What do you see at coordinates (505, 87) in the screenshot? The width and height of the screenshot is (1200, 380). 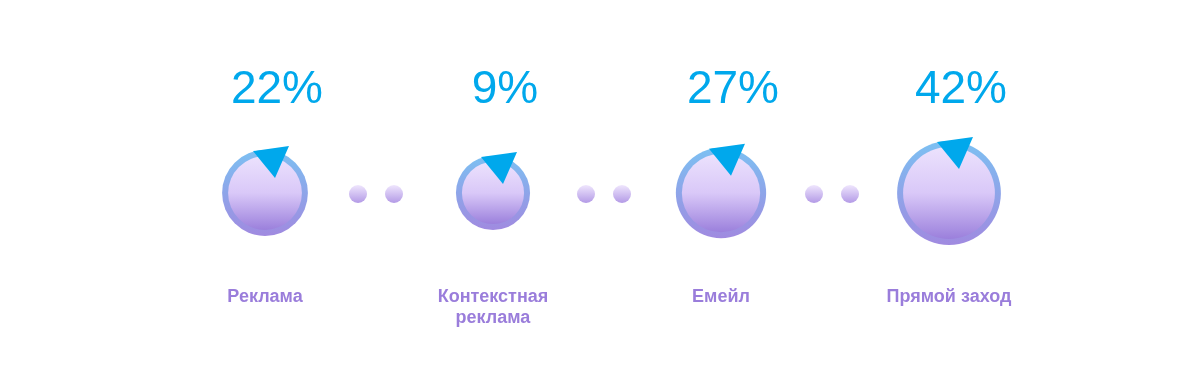 I see `data-label: 9%` at bounding box center [505, 87].